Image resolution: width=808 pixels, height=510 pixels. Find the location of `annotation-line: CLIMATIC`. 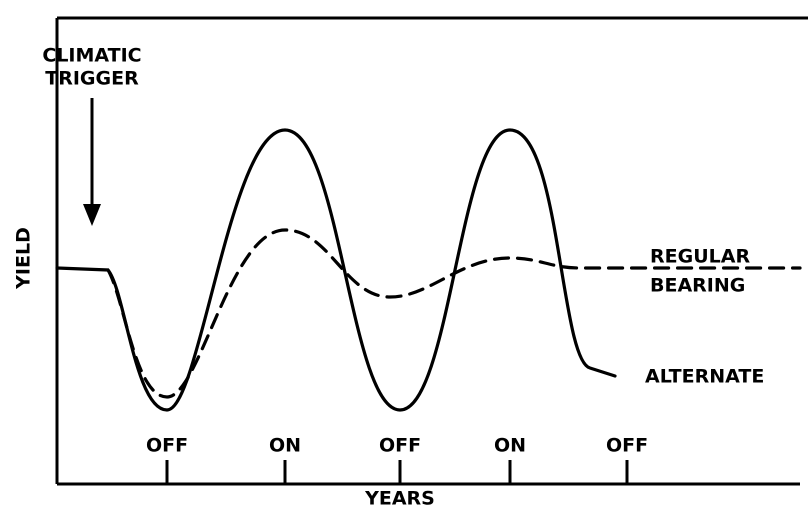

annotation-line: CLIMATIC is located at coordinates (91, 56).